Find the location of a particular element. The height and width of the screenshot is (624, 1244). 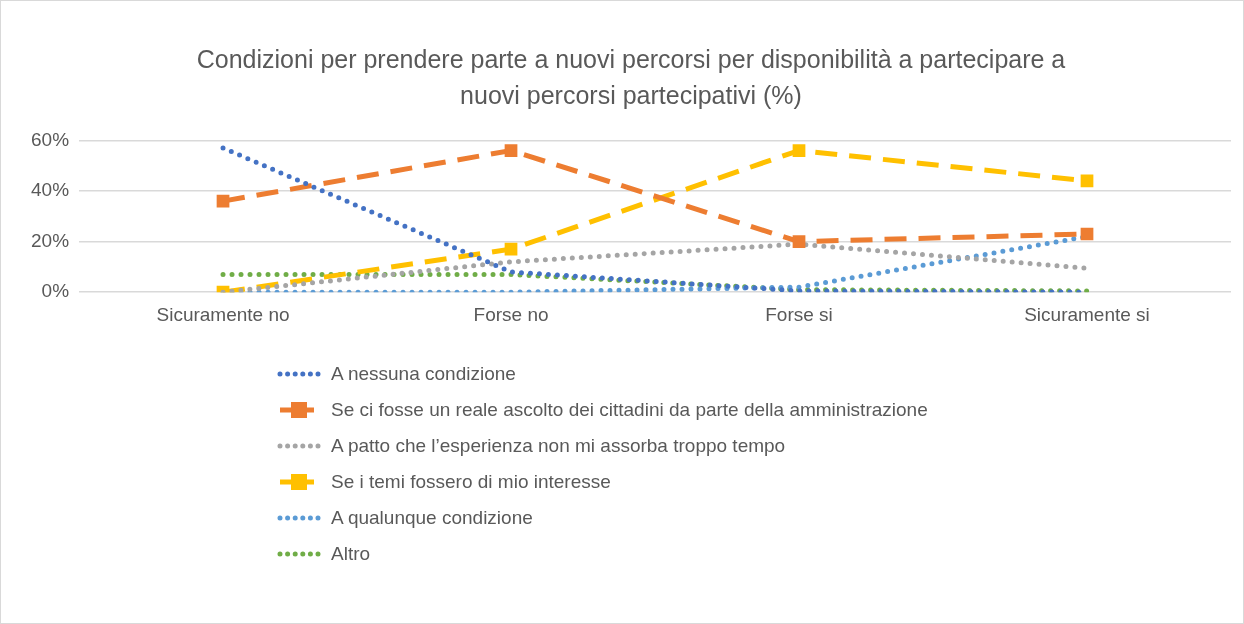

y-tick-label: 20% is located at coordinates (50, 240).